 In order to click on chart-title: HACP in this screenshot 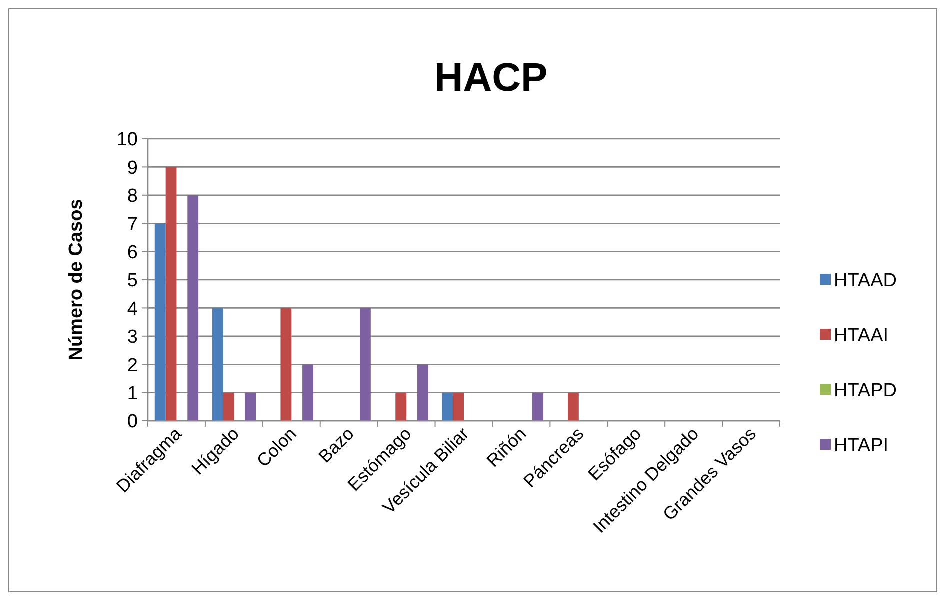, I will do `click(491, 78)`.